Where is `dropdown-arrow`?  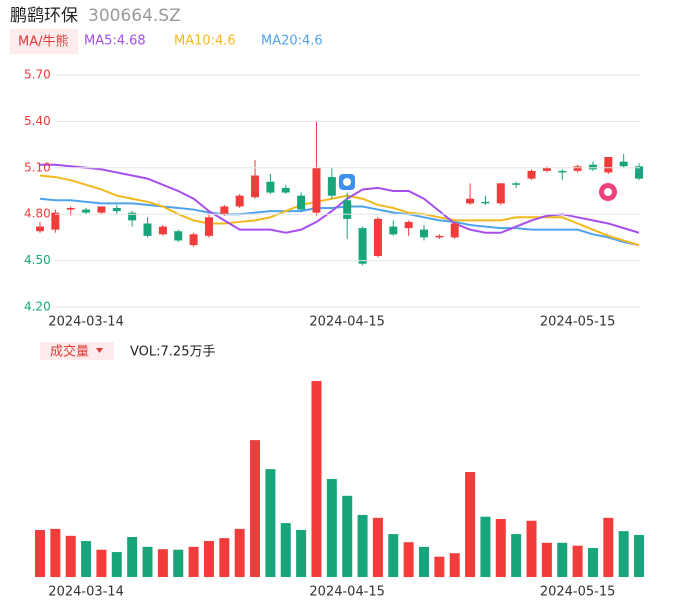
dropdown-arrow is located at coordinates (99, 350).